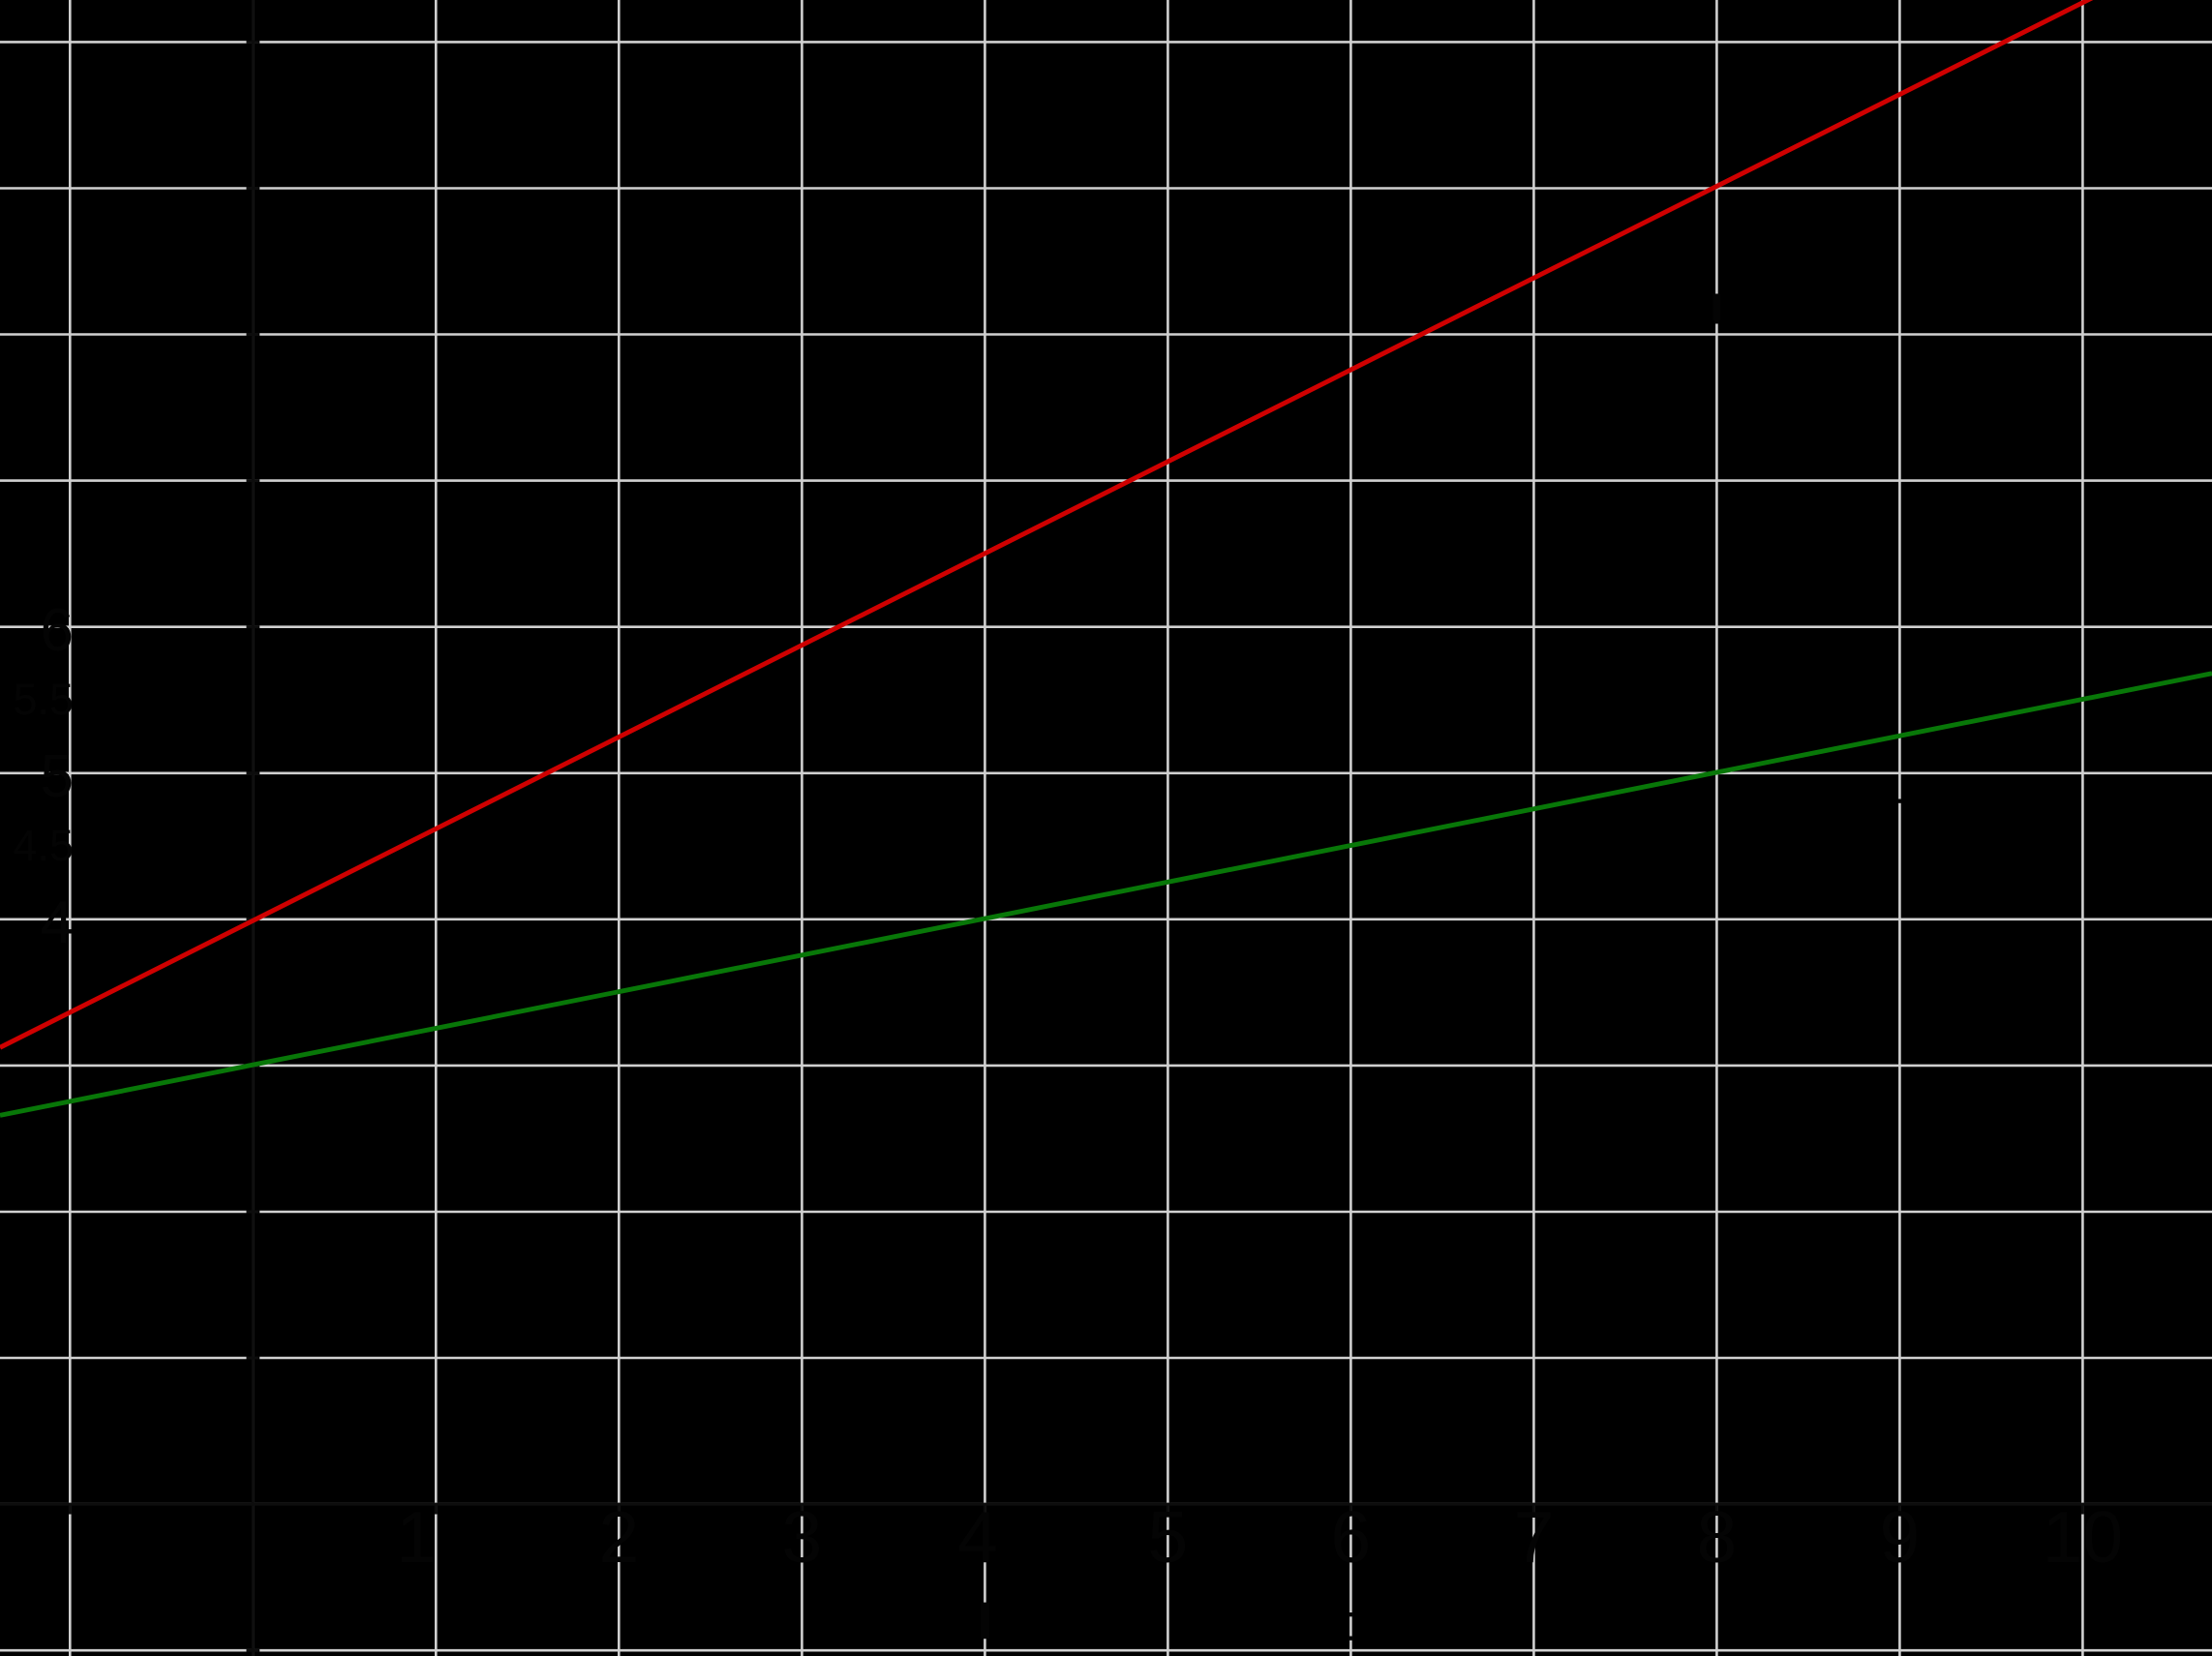  Describe the element at coordinates (1717, 1537) in the screenshot. I see `svg-text: 8` at that location.